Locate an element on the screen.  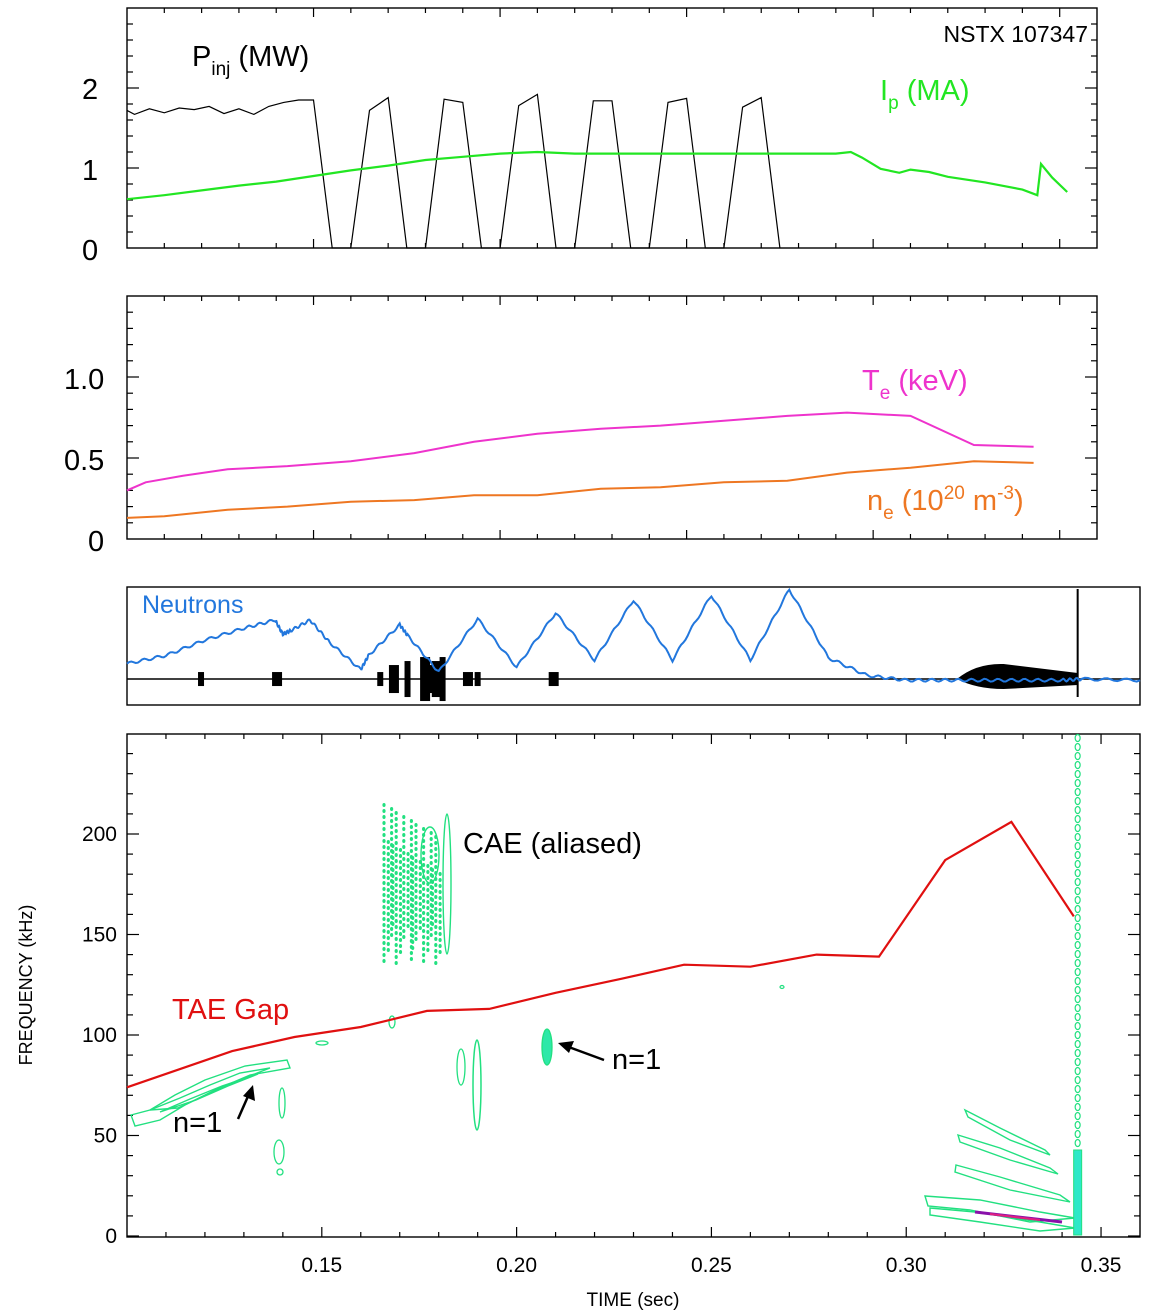
contour-late-peak-core is located at coordinates (1015, 1217).